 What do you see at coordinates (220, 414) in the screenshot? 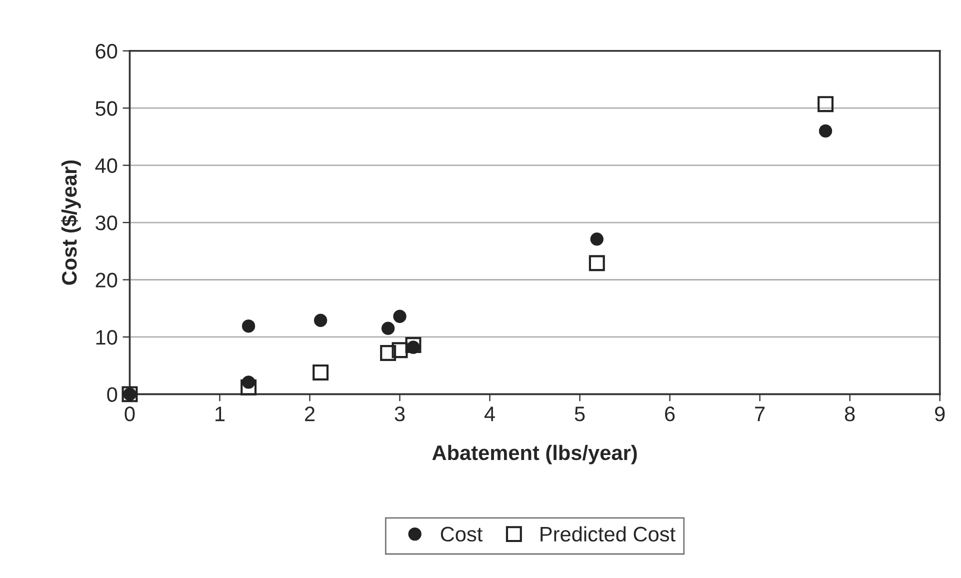
I see `x-tick-label: 1` at bounding box center [220, 414].